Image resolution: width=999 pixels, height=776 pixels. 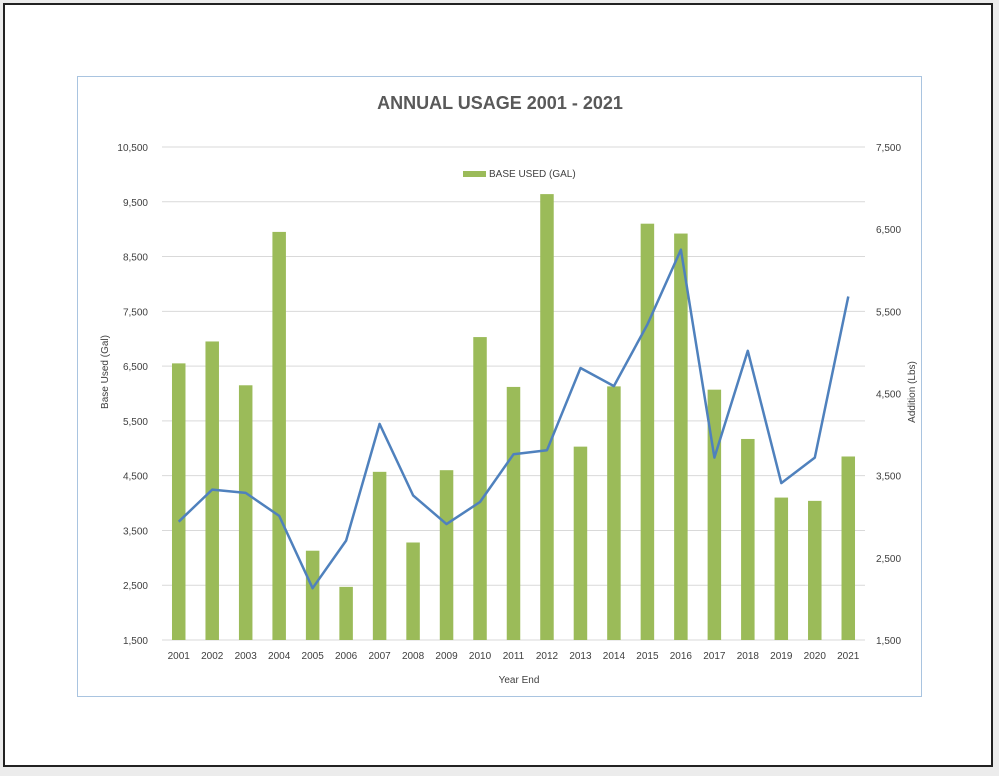 I want to click on y2-tick-label: 6,500, so click(x=888, y=230).